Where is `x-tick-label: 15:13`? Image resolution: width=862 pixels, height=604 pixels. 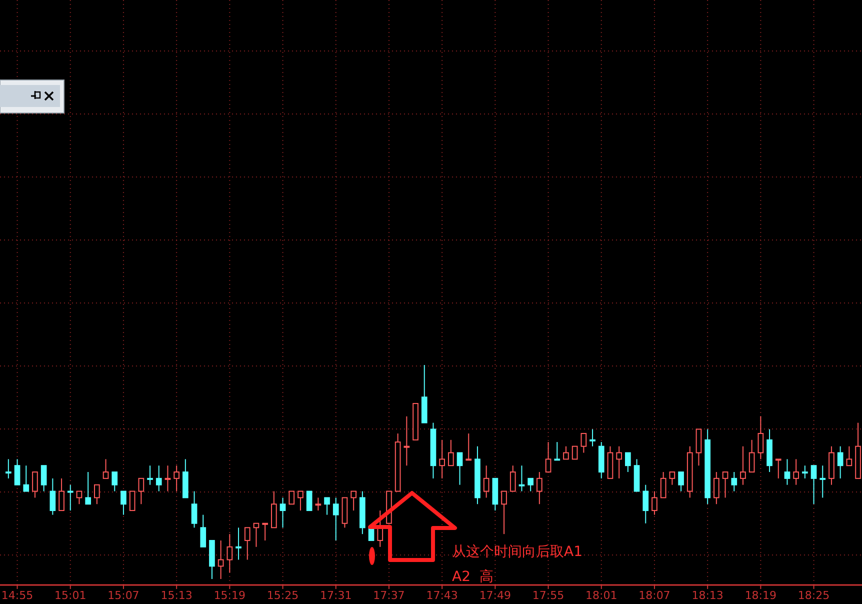 x-tick-label: 15:13 is located at coordinates (176, 595).